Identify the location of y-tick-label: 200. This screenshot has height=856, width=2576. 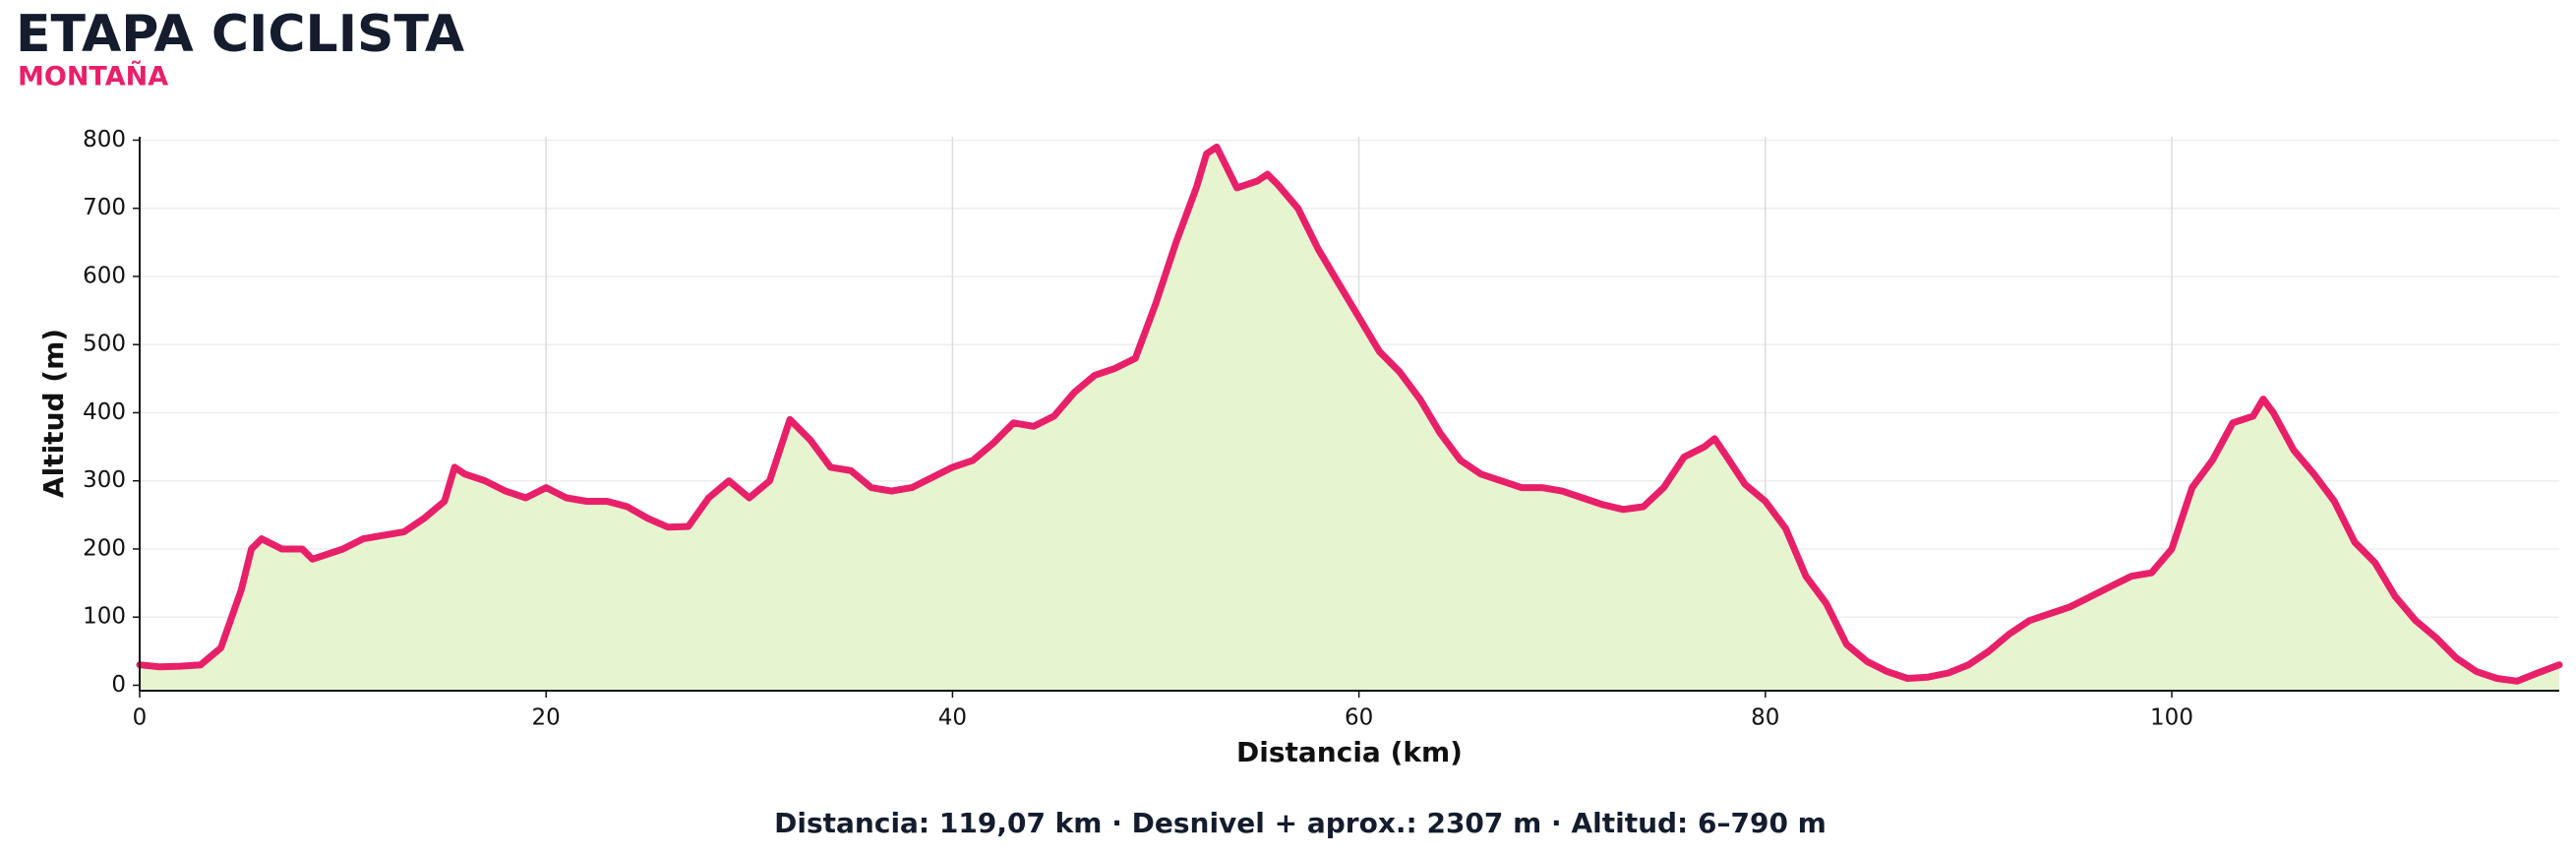
(104, 548).